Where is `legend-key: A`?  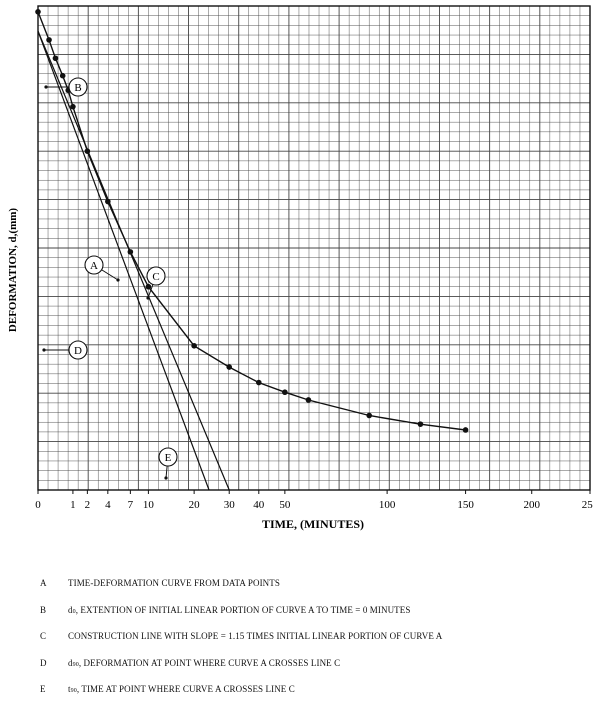
legend-key: A is located at coordinates (43, 583).